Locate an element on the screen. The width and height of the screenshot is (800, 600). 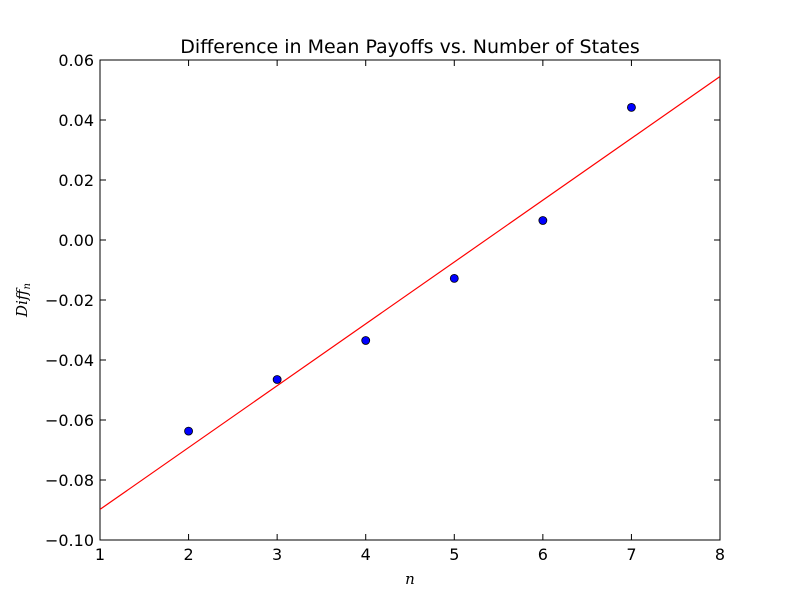
x-tick-label: 1 is located at coordinates (100, 554).